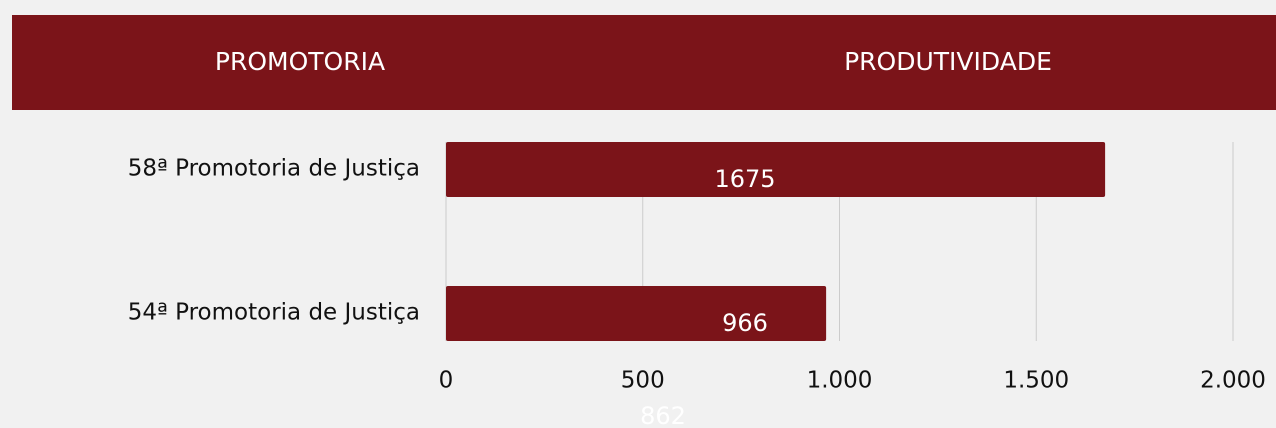  I want to click on value-label: 966, so click(745, 323).